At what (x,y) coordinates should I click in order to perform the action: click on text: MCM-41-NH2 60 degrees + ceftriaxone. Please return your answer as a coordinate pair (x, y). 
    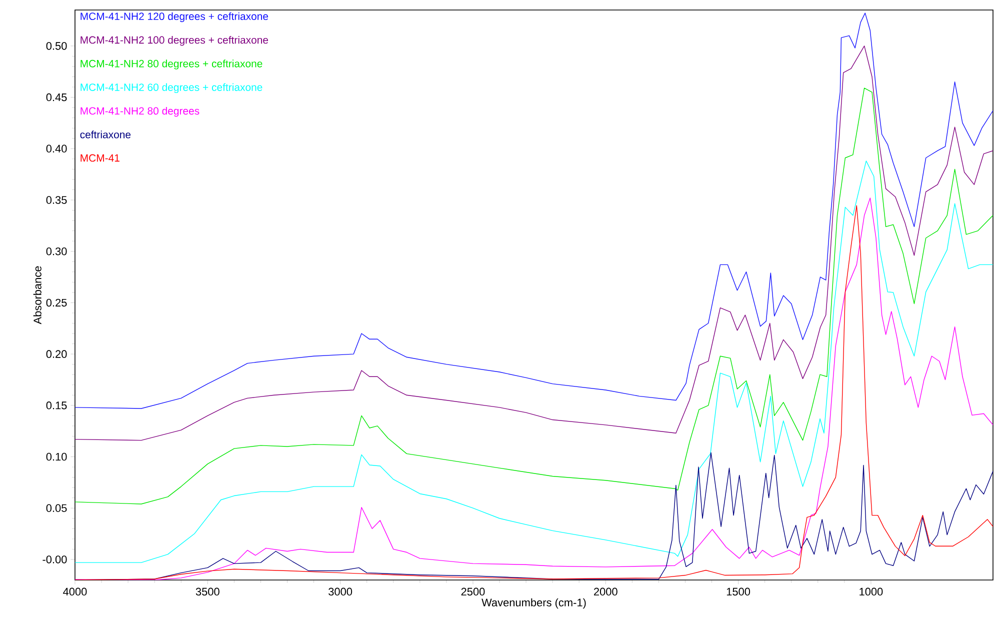
    Looking at the image, I should click on (171, 88).